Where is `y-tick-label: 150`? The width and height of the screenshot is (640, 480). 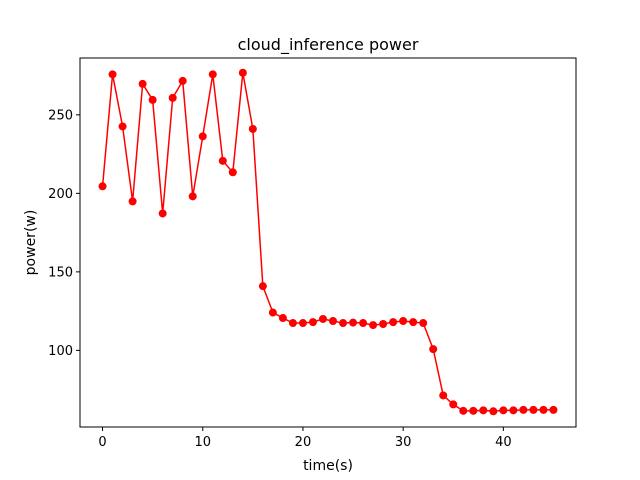 y-tick-label: 150 is located at coordinates (60, 272).